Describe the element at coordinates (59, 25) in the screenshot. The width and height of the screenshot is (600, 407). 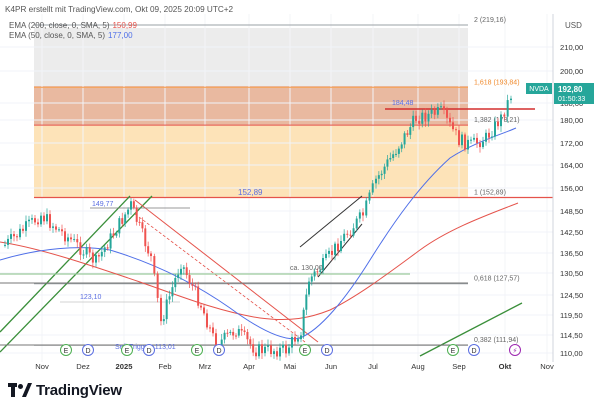
I see `legend-ema200-label: EMA (200, close, 0, SMA, 5)` at that location.